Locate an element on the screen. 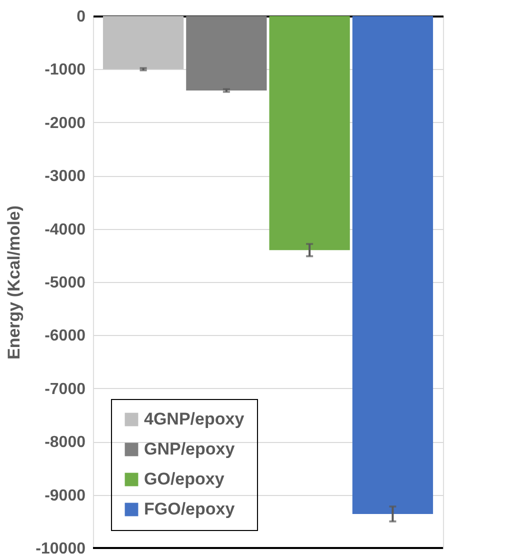  legend-label: GO/epoxy is located at coordinates (184, 479).